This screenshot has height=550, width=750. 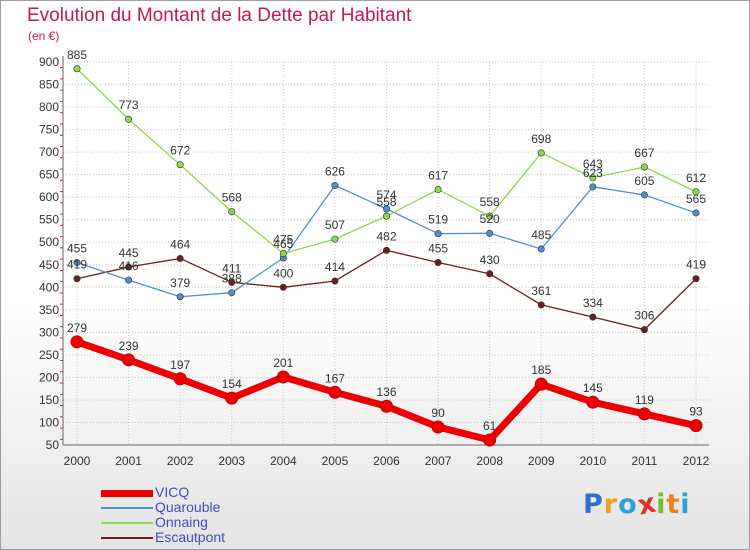 What do you see at coordinates (232, 279) in the screenshot?
I see `data-label: 388` at bounding box center [232, 279].